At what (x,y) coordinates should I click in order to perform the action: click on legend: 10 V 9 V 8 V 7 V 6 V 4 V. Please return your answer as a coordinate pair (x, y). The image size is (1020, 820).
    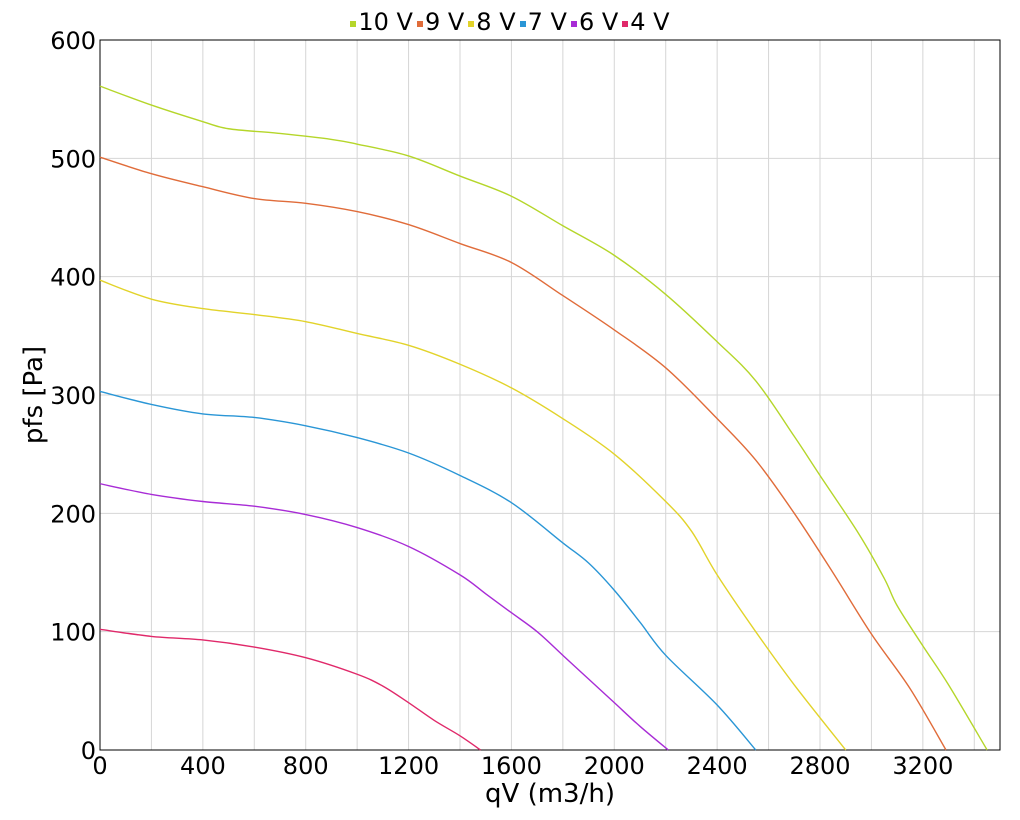
    Looking at the image, I should click on (510, 22).